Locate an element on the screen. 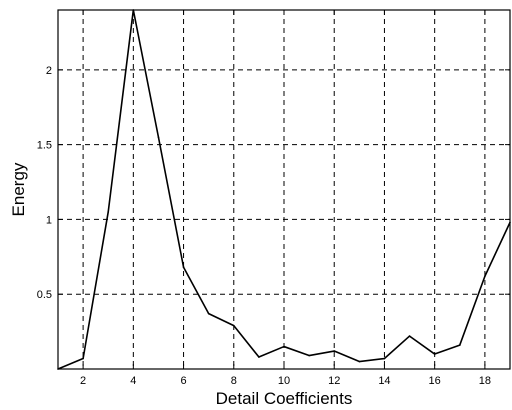 This screenshot has height=410, width=512. x-tick-label-16: 16 is located at coordinates (435, 381).